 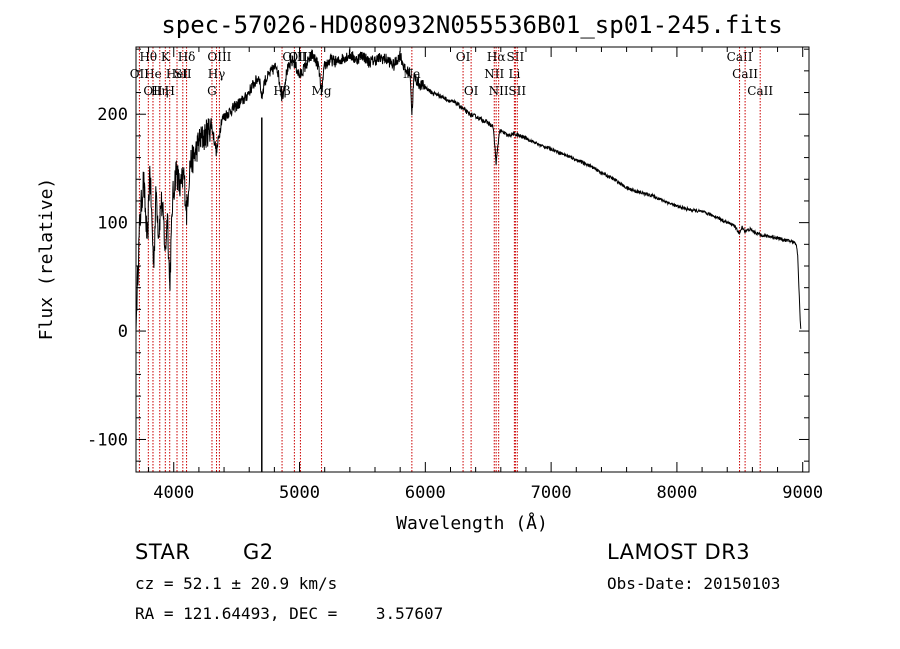 I want to click on x-tick-label-6000: 6000, so click(x=425, y=493).